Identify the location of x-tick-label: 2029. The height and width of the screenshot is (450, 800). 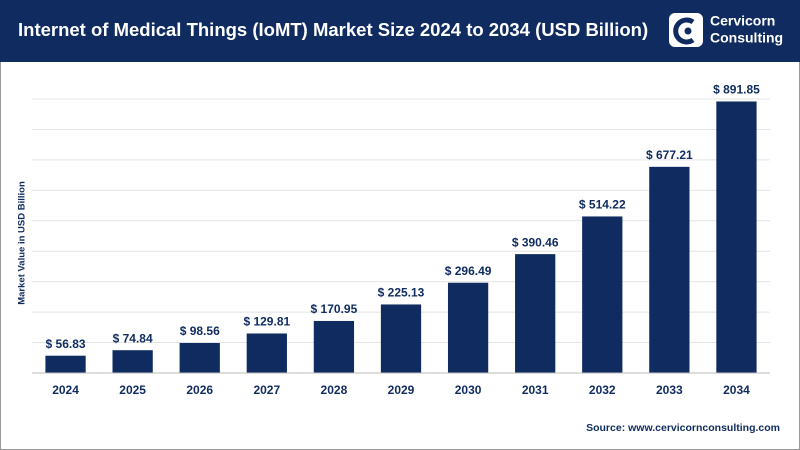
(401, 390).